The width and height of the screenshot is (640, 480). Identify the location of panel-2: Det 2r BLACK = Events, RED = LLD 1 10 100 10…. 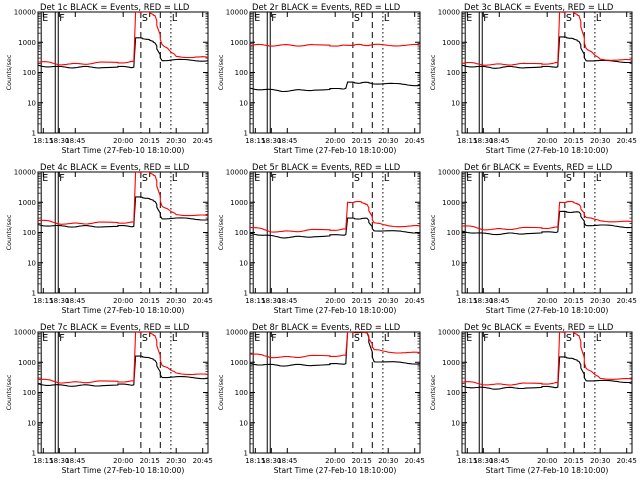
(321, 78).